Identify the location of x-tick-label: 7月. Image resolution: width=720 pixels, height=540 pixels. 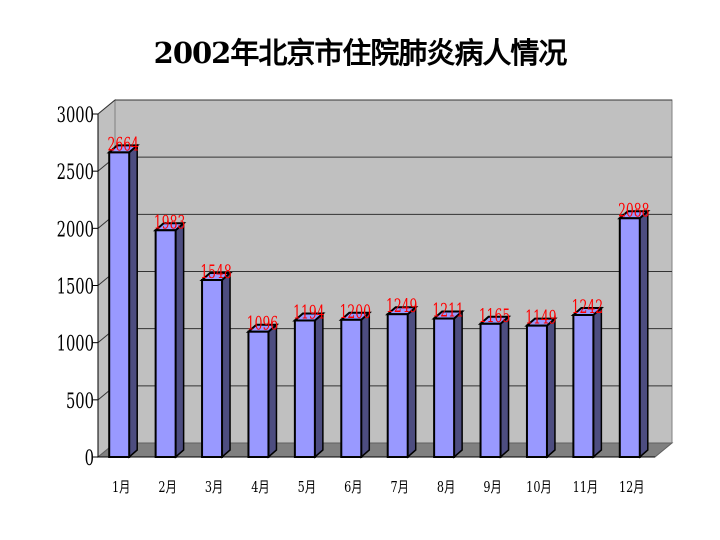
(400, 488).